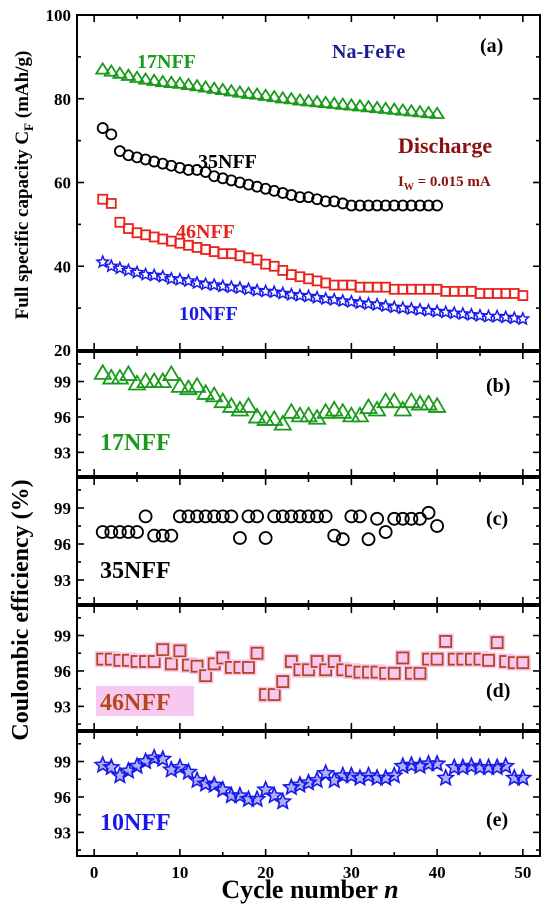  I want to click on x-tick-label: 30, so click(351, 872).